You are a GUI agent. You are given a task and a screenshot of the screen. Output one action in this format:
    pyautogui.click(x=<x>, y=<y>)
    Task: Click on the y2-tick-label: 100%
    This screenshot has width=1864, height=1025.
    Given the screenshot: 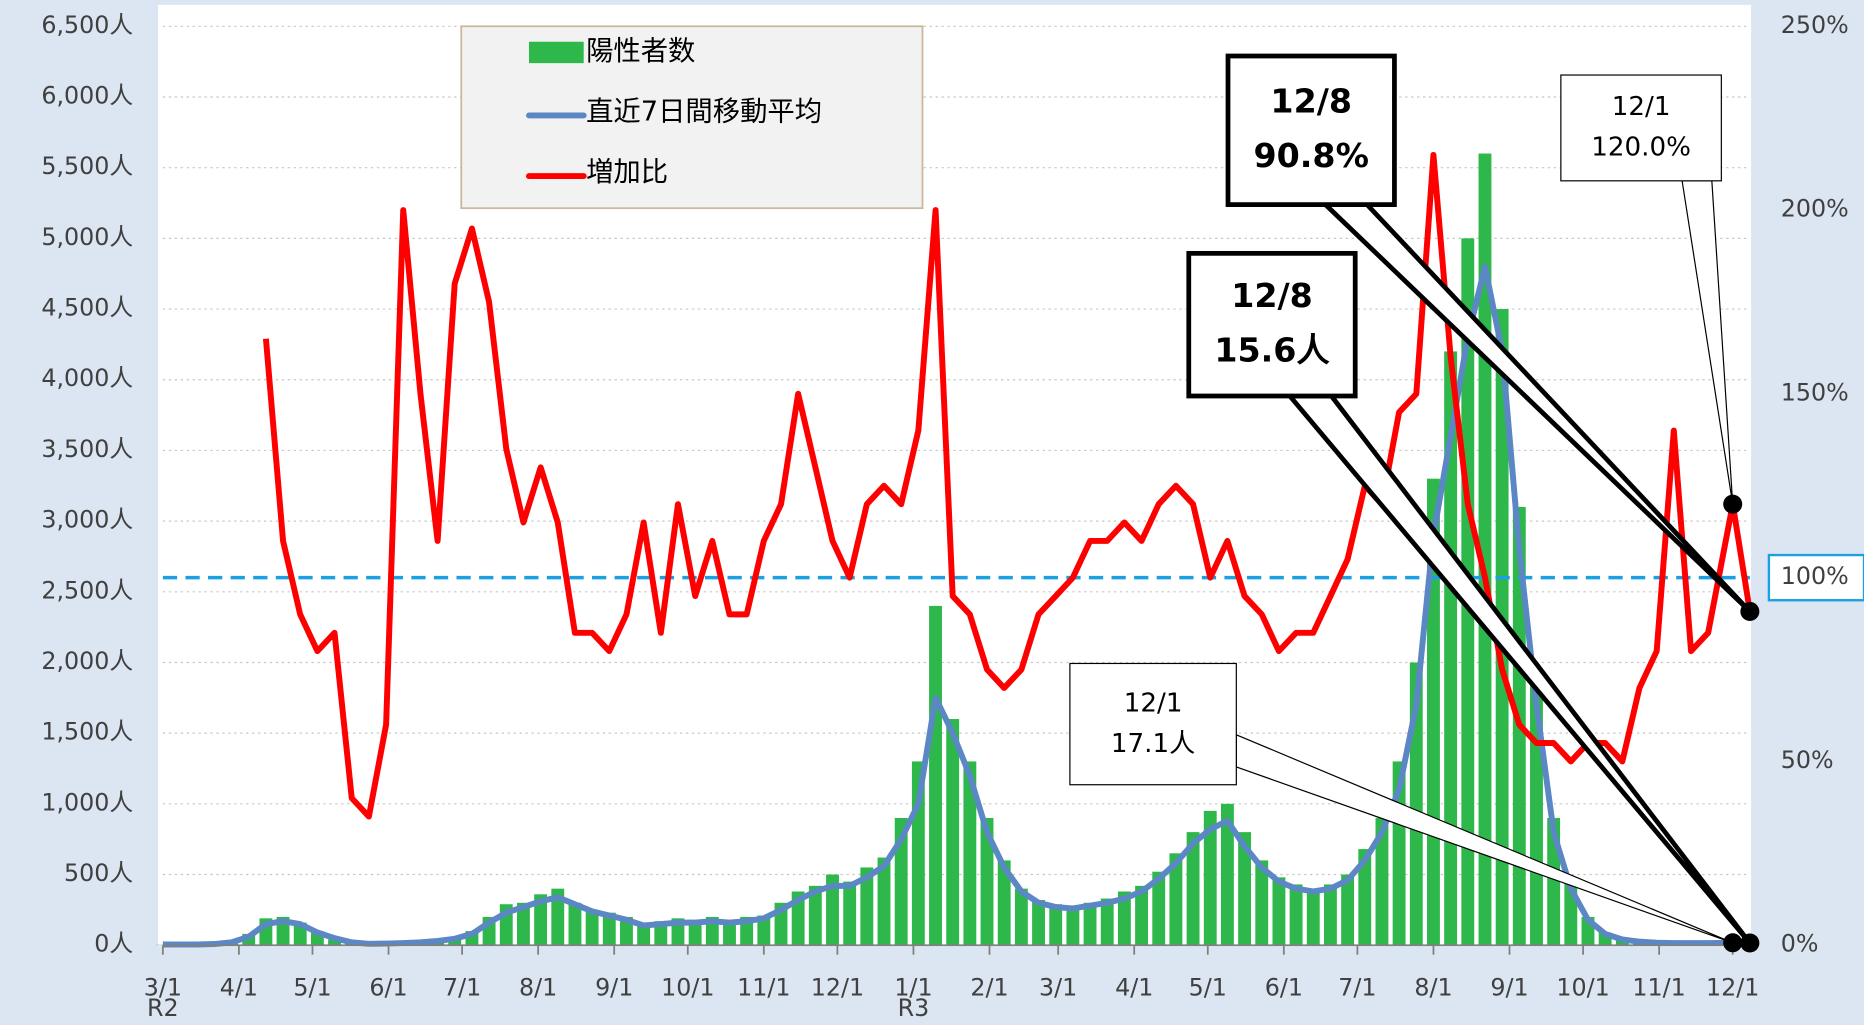 What is the action you would take?
    pyautogui.click(x=1815, y=576)
    